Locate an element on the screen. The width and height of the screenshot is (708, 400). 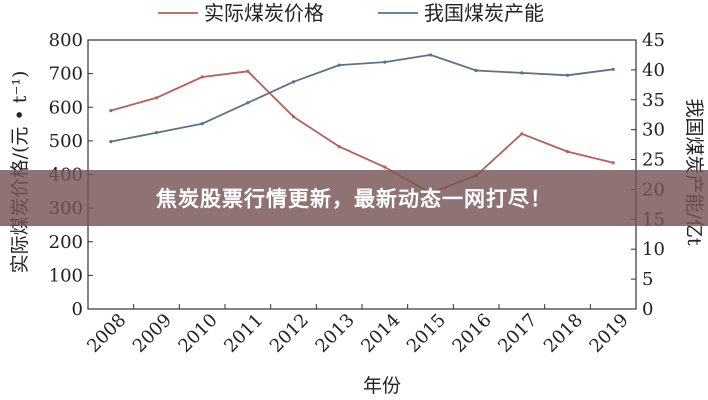
left-y-tick-label: 700 is located at coordinates (66, 74).